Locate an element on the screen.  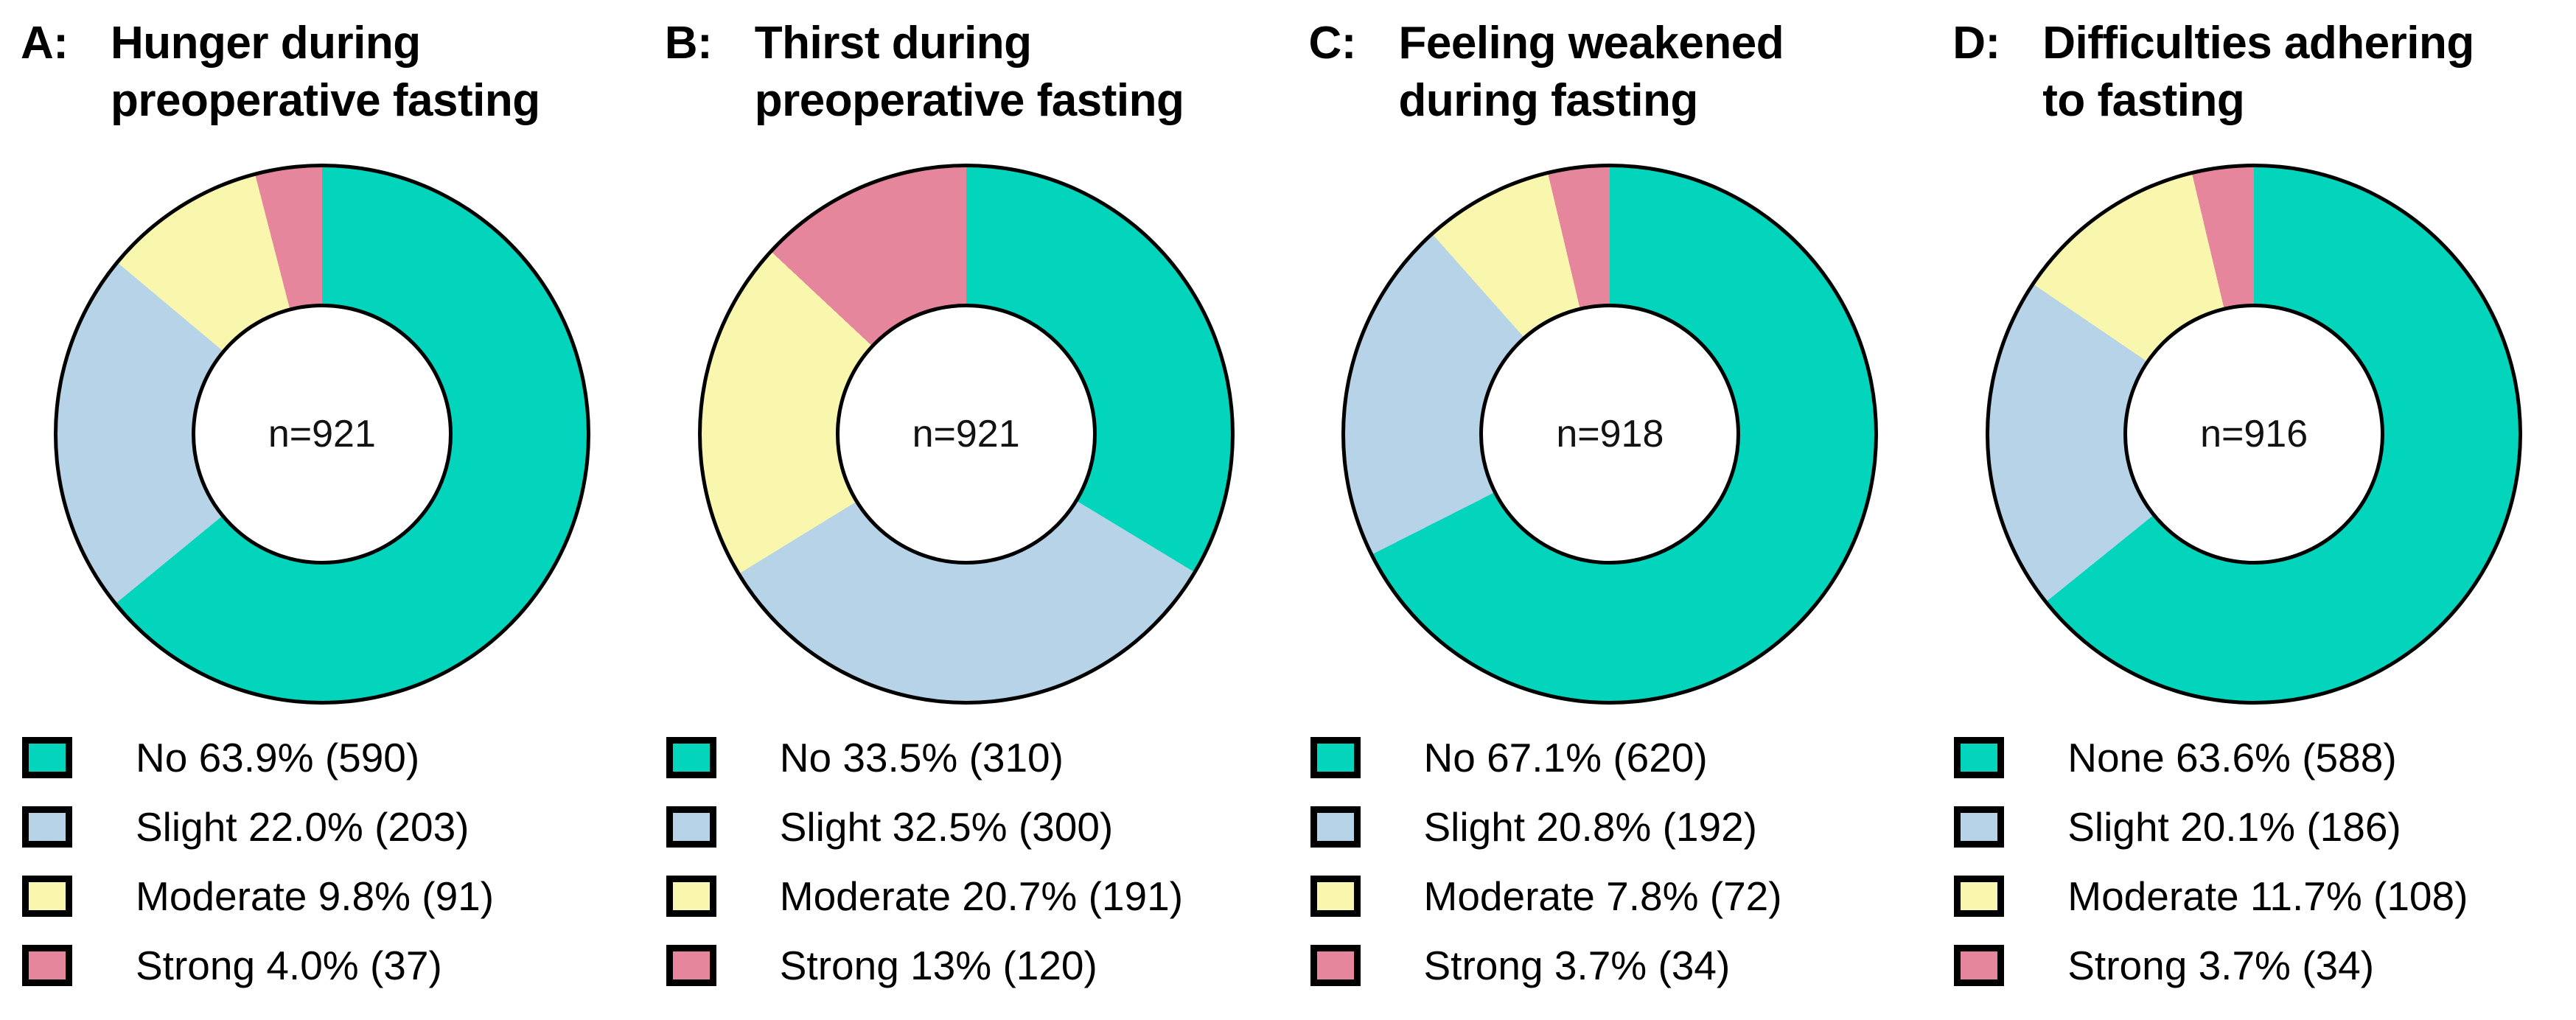
legend-label: Moderate 11.7% (108) is located at coordinates (2267, 897).